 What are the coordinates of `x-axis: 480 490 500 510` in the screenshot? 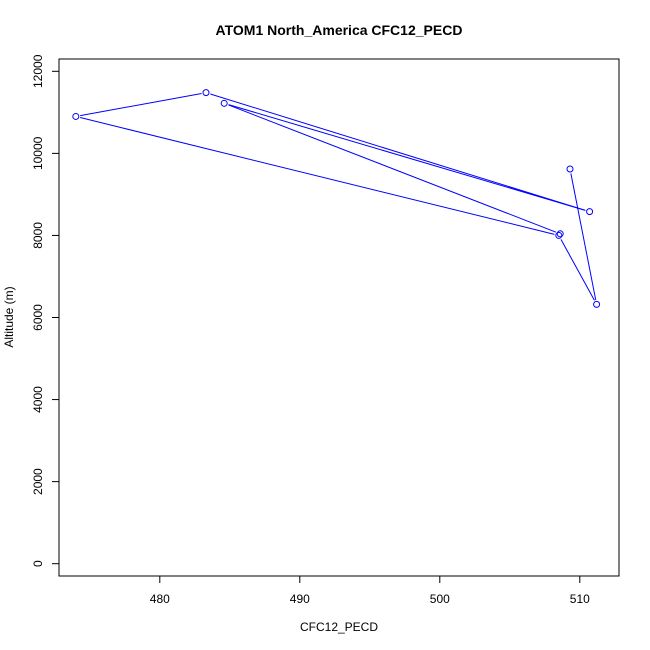 It's located at (370, 591).